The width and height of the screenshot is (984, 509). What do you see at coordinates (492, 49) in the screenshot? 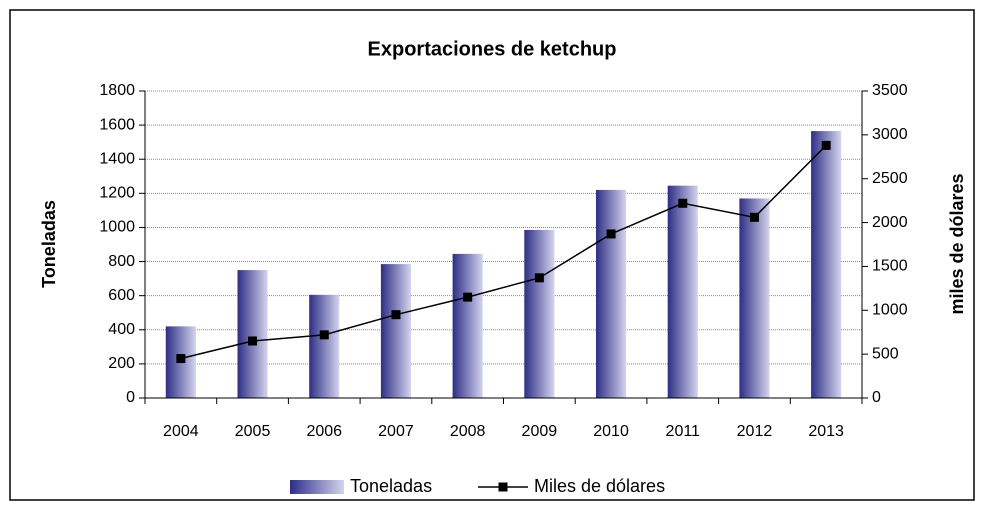
I see `chart-title: Exportaciones de ketchup` at bounding box center [492, 49].